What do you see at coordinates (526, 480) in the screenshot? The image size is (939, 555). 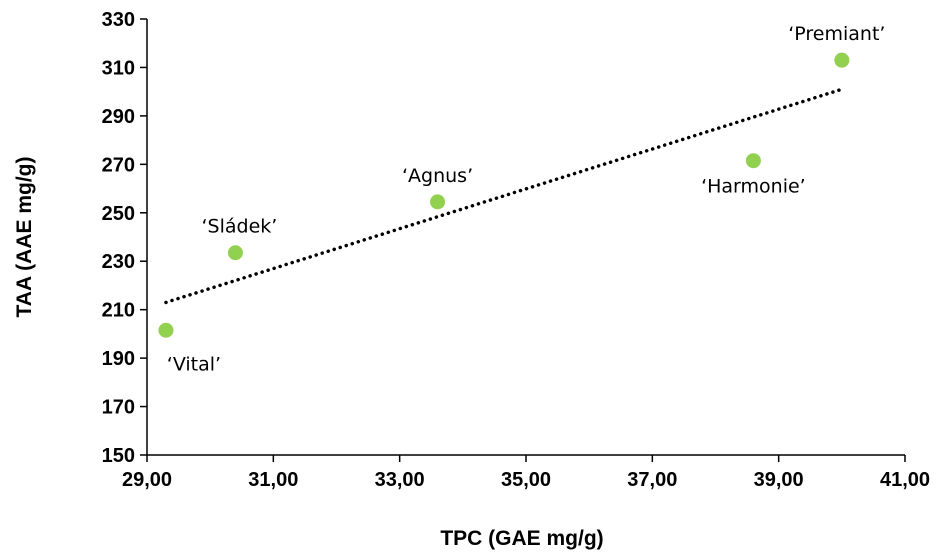 I see `x-tick-label: 35,00` at bounding box center [526, 480].